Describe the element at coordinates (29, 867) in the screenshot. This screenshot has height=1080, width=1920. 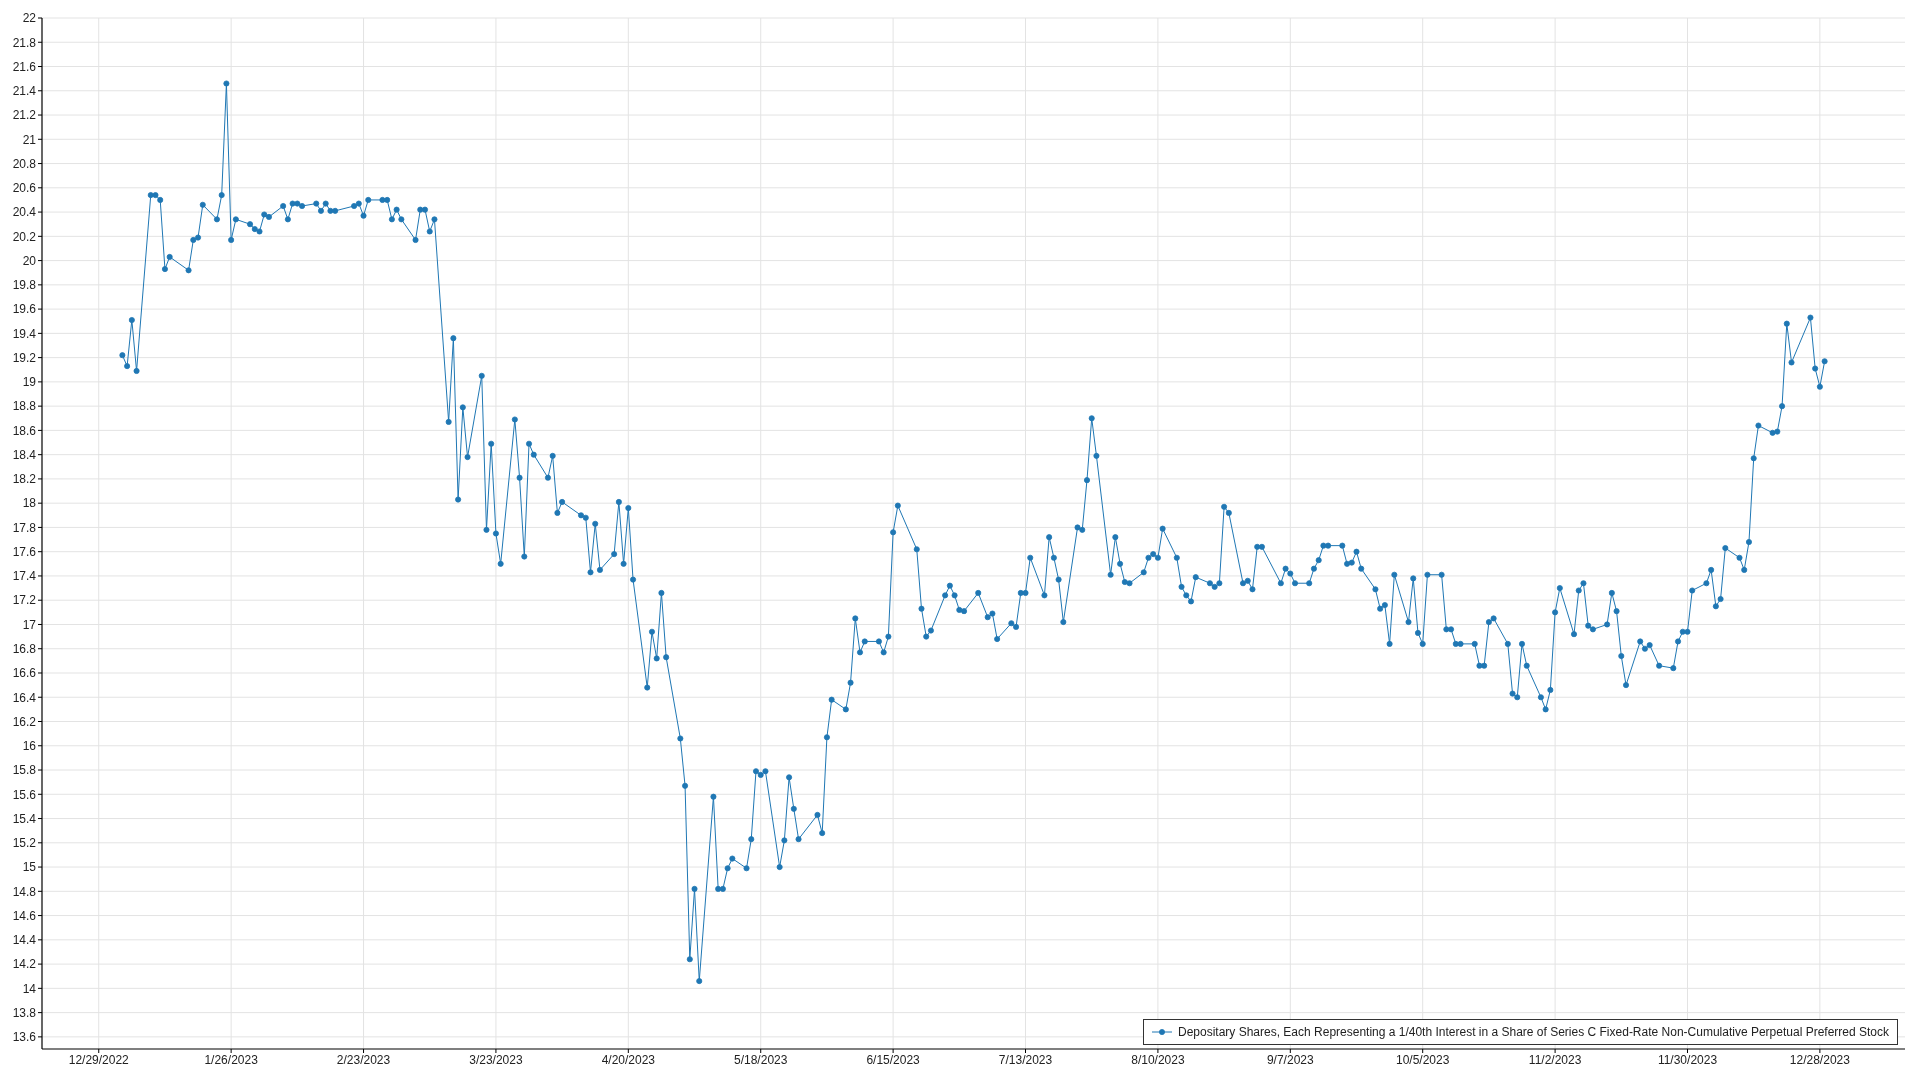
I see `y-tick-label: 15` at that location.